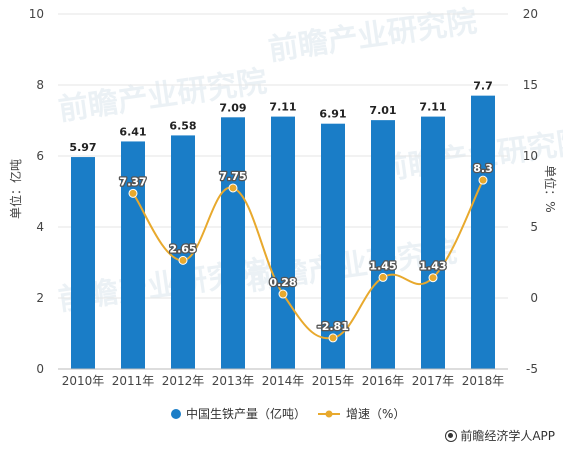 The image size is (563, 450). Describe the element at coordinates (36, 191) in the screenshot. I see `left-axis-ticks: 0 2 4 6 8 10` at that location.